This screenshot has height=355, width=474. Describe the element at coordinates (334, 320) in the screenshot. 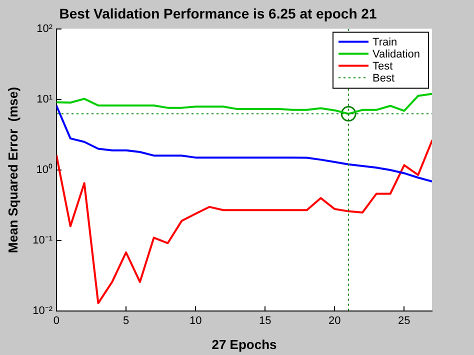

I see `x-tick-label: 20` at that location.